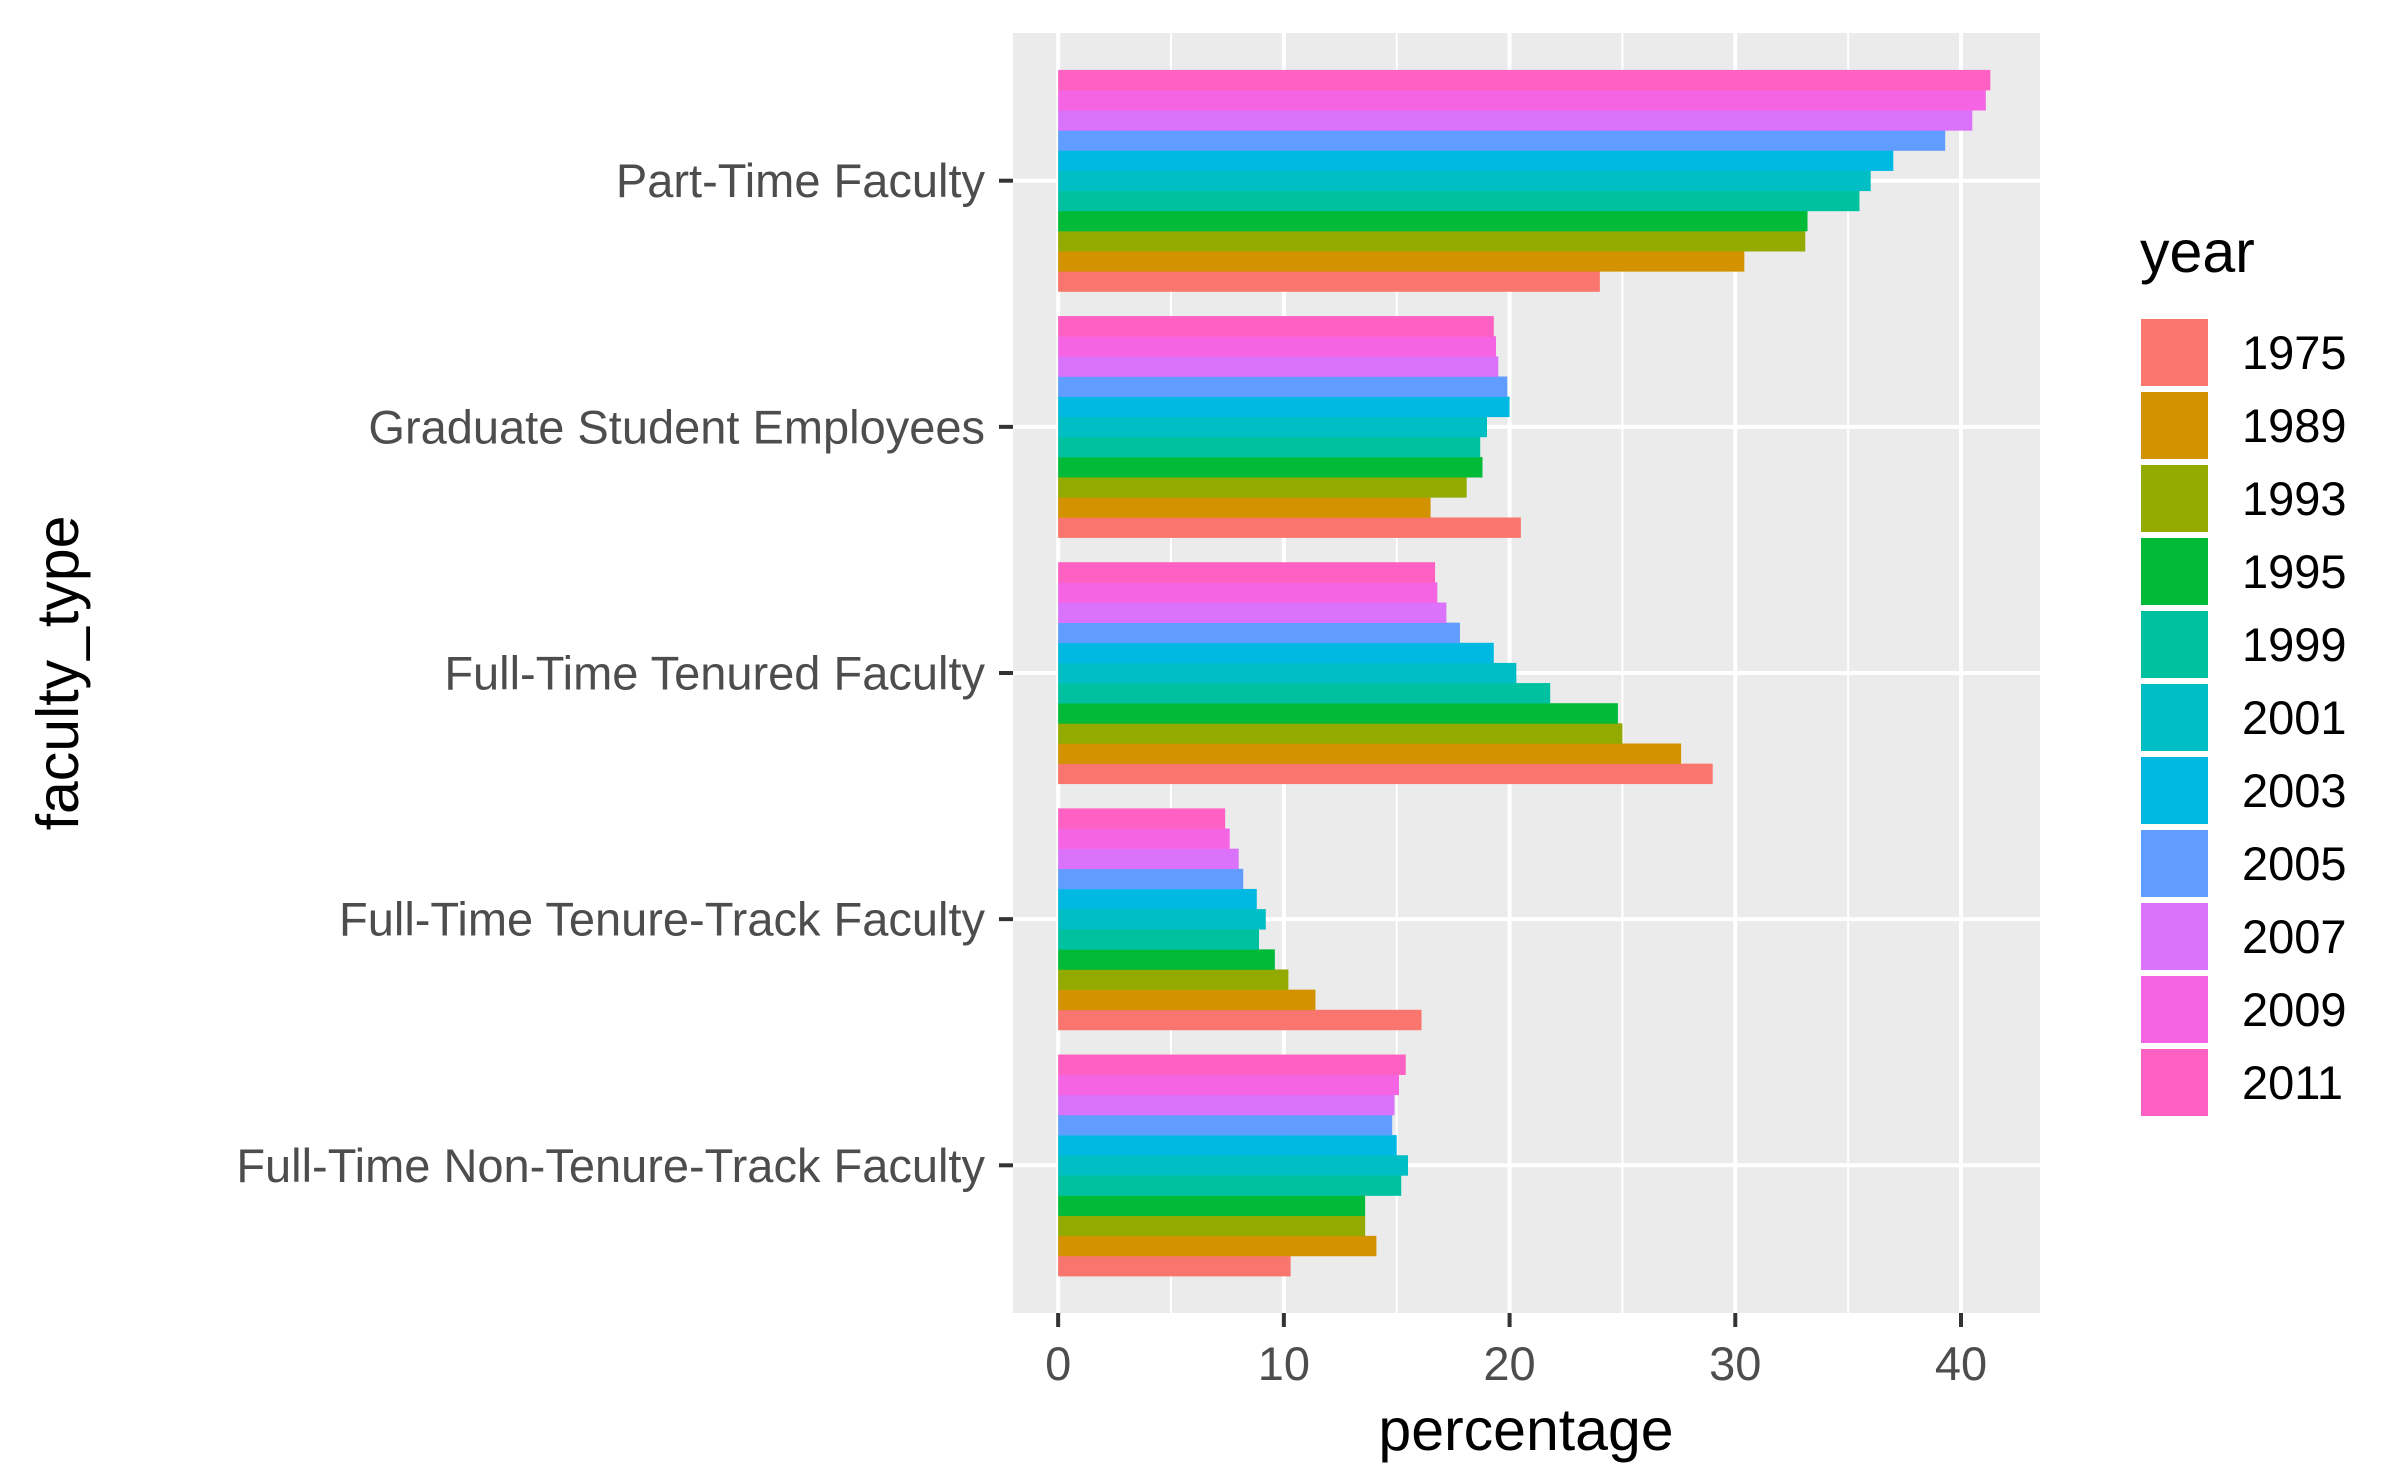 Image resolution: width=2400 pixels, height=1483 pixels. Describe the element at coordinates (1509, 1363) in the screenshot. I see `x-tick-label: 20` at that location.